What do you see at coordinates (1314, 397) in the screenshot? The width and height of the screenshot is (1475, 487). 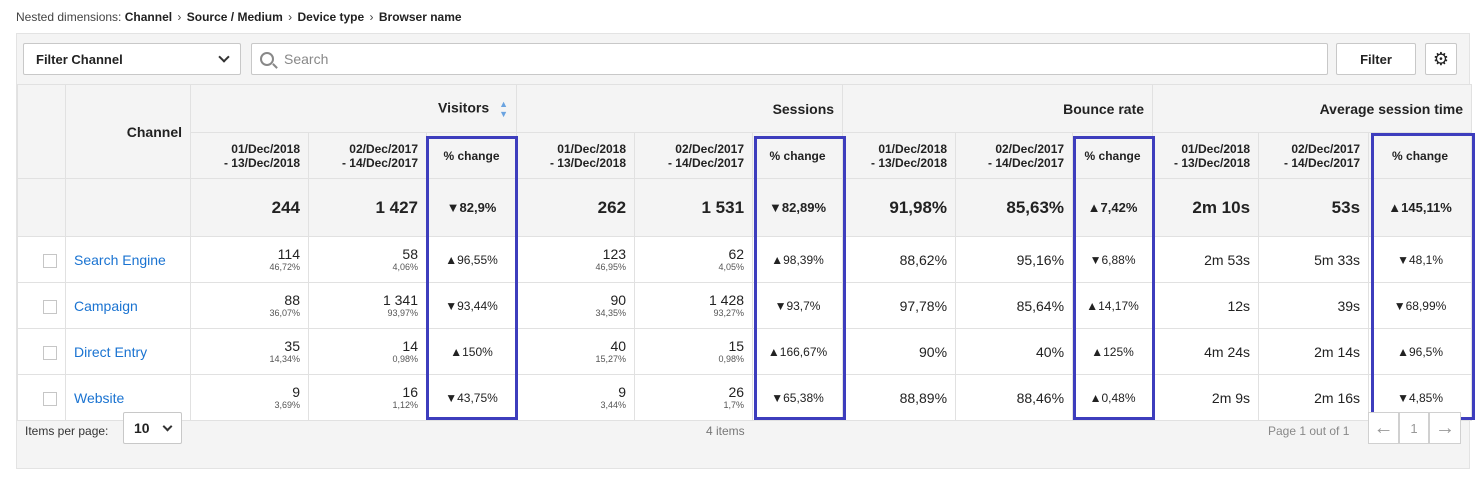 I see `avg-b-cell: 2m 16s` at bounding box center [1314, 397].